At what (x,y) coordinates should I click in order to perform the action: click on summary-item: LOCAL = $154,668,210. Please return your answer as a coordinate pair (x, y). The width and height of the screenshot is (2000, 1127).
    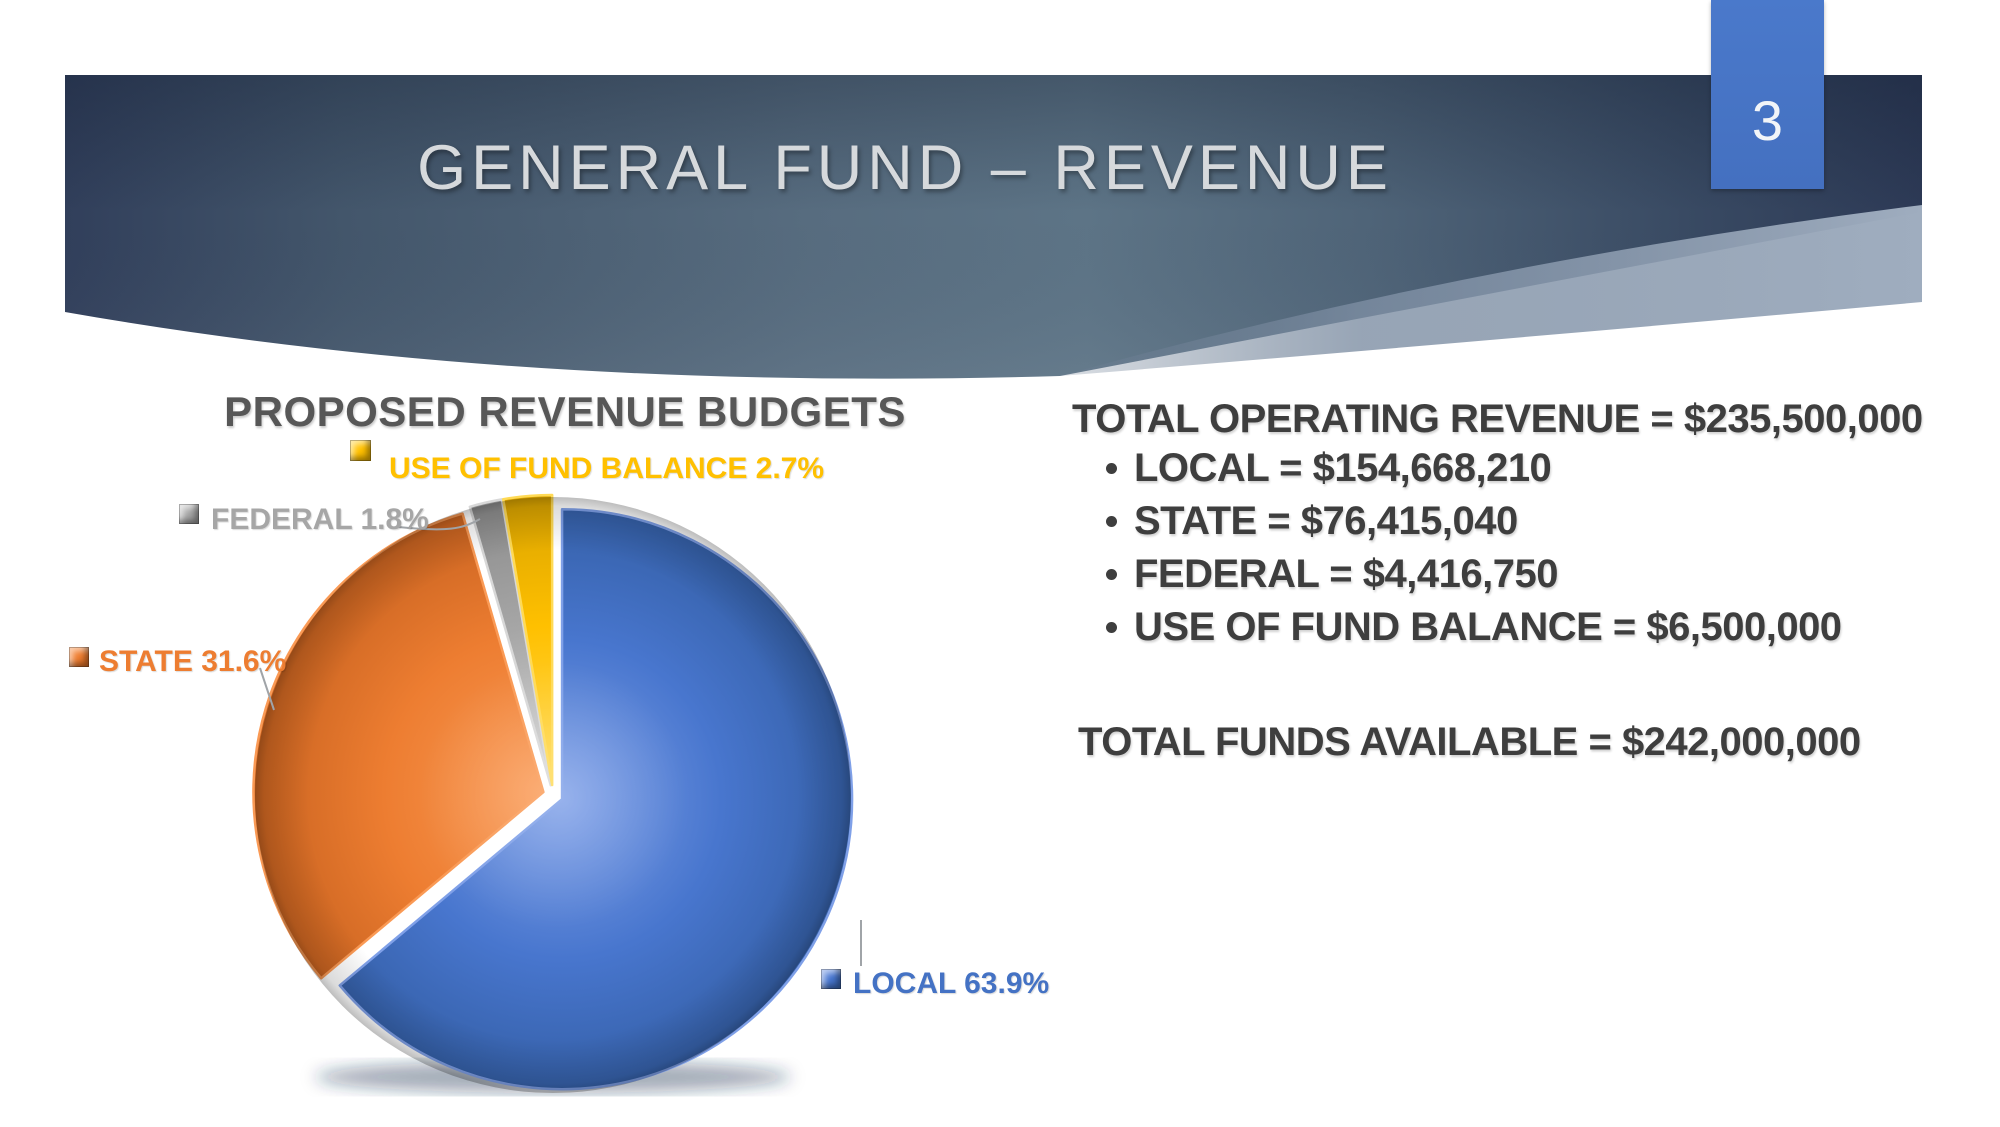
    Looking at the image, I should click on (1534, 468).